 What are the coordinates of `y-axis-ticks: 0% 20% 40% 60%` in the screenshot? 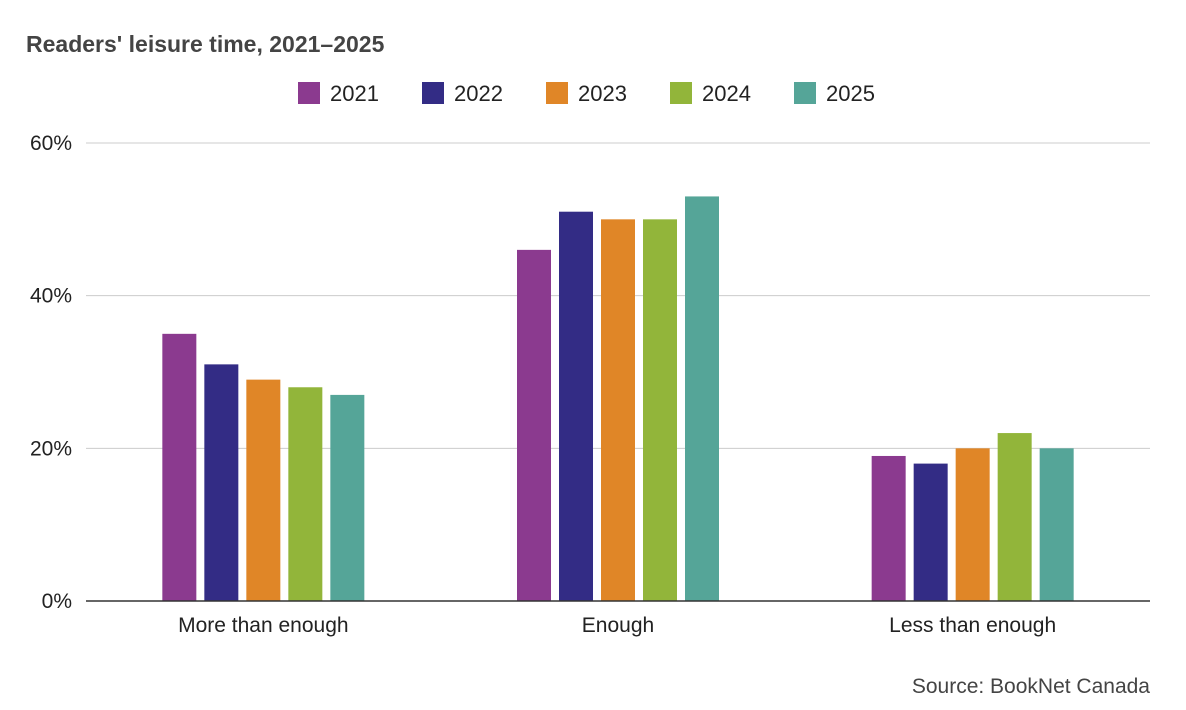 It's located at (51, 372).